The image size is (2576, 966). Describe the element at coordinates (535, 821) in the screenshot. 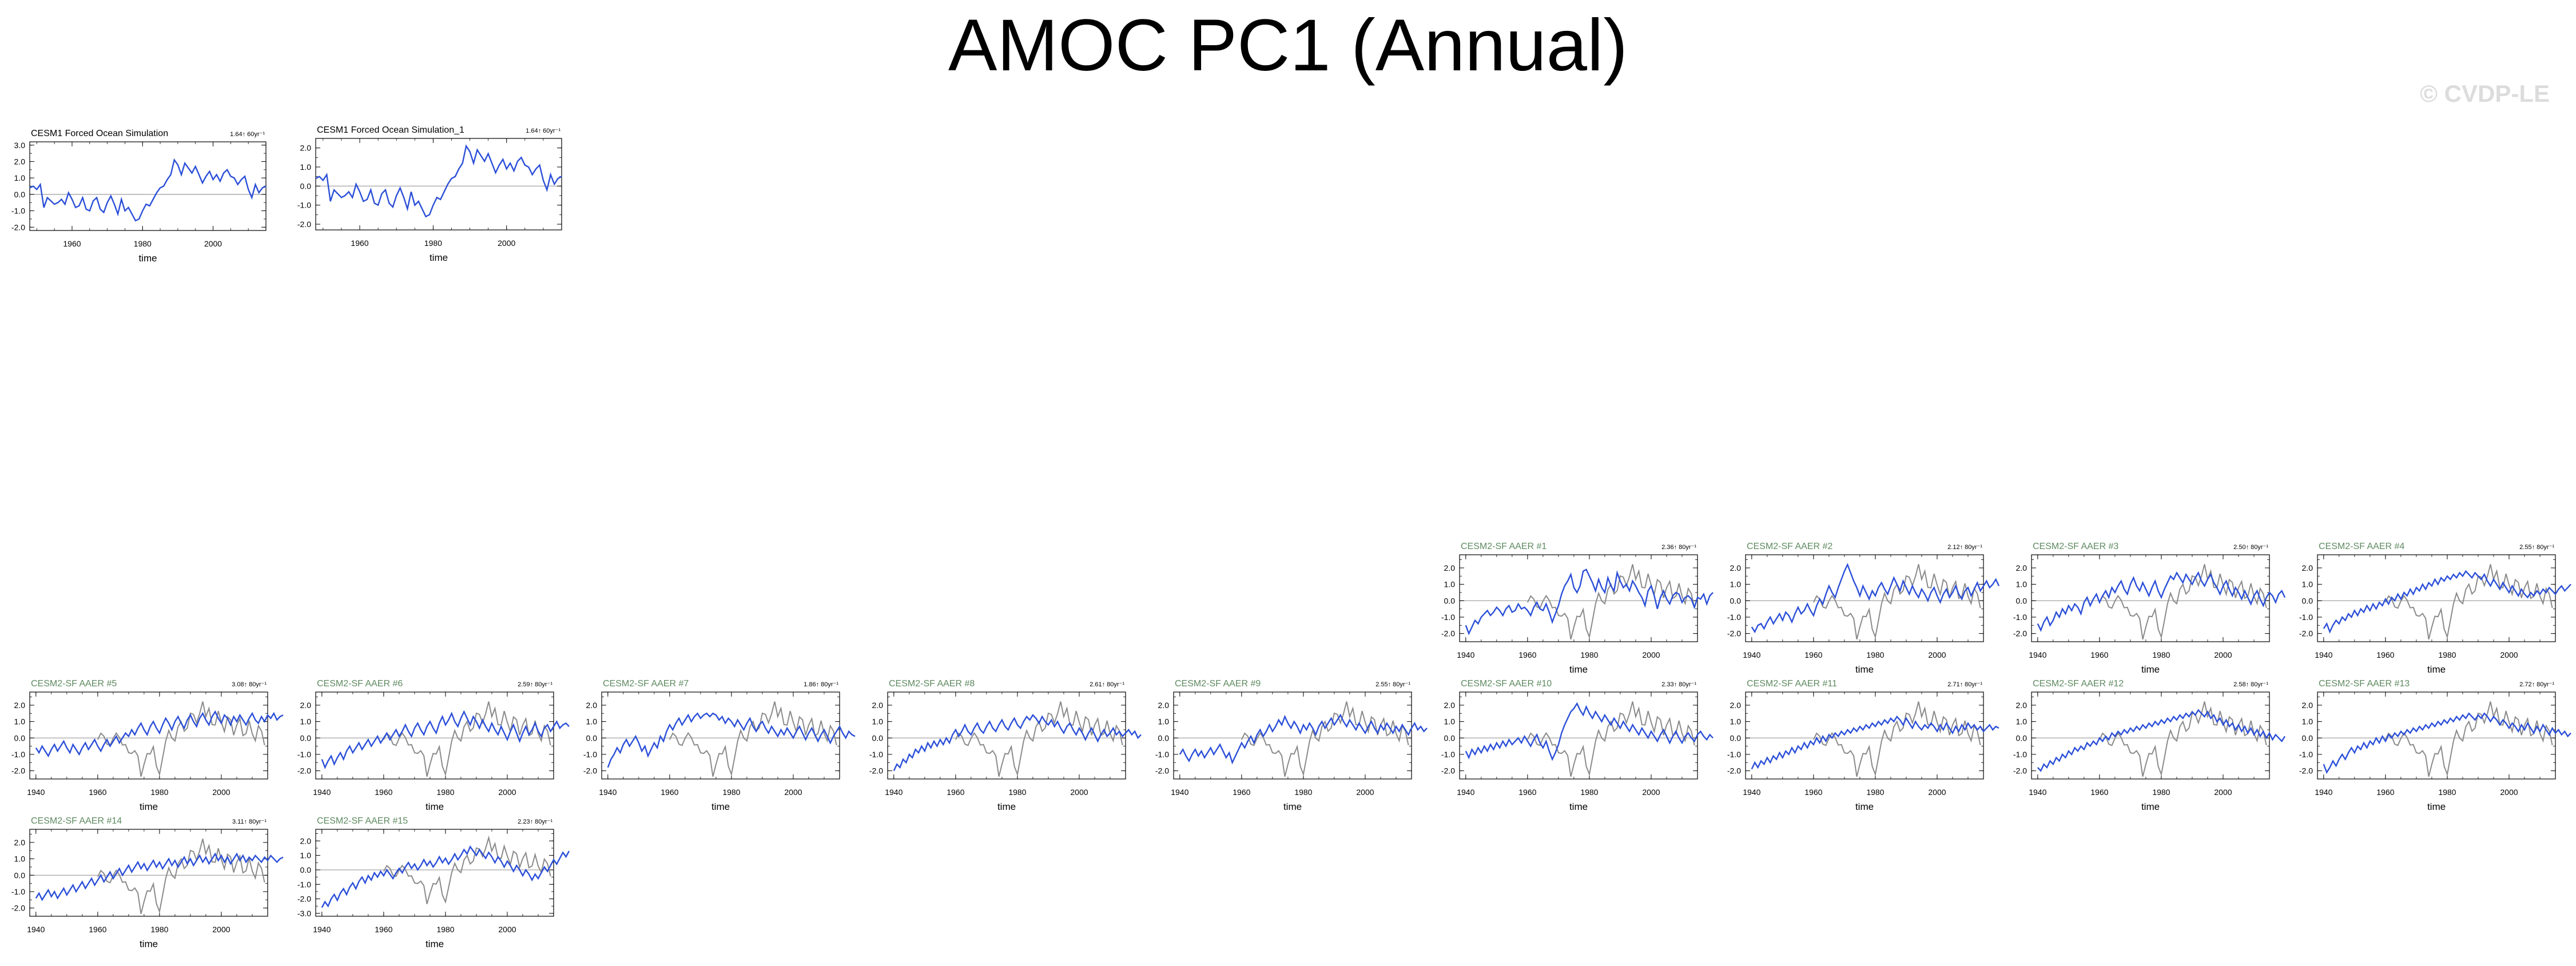

I see `trend-rate-label: 2.23↑ 80yr⁻¹` at that location.